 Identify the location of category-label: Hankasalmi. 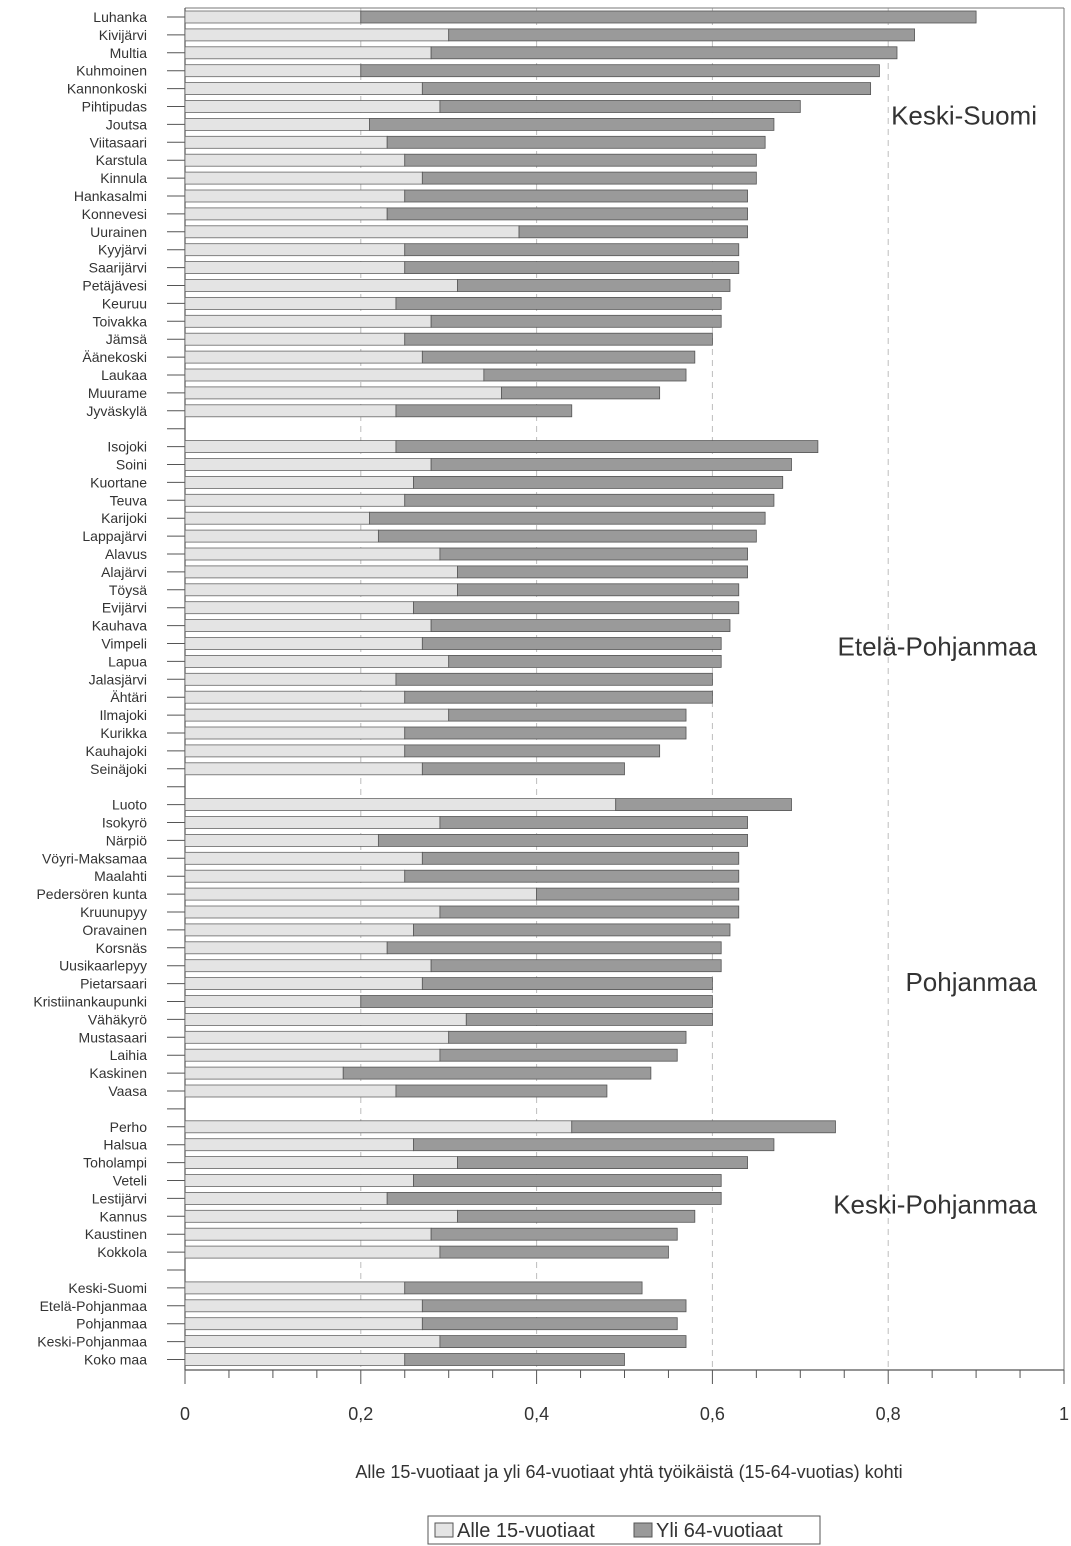
(110, 196).